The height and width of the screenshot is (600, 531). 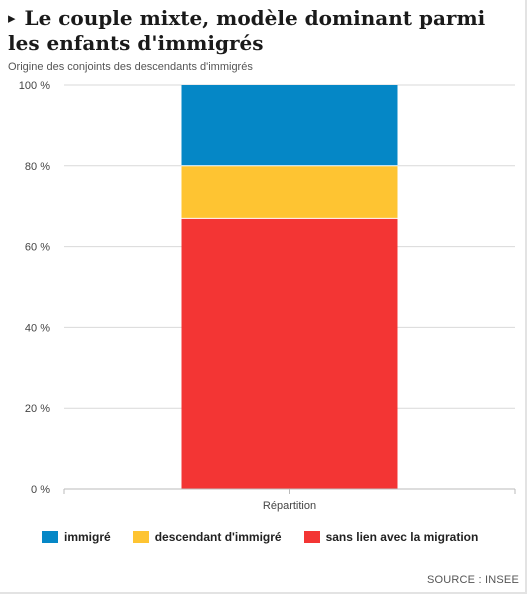 What do you see at coordinates (34, 86) in the screenshot?
I see `y-tick-label: 100 %` at bounding box center [34, 86].